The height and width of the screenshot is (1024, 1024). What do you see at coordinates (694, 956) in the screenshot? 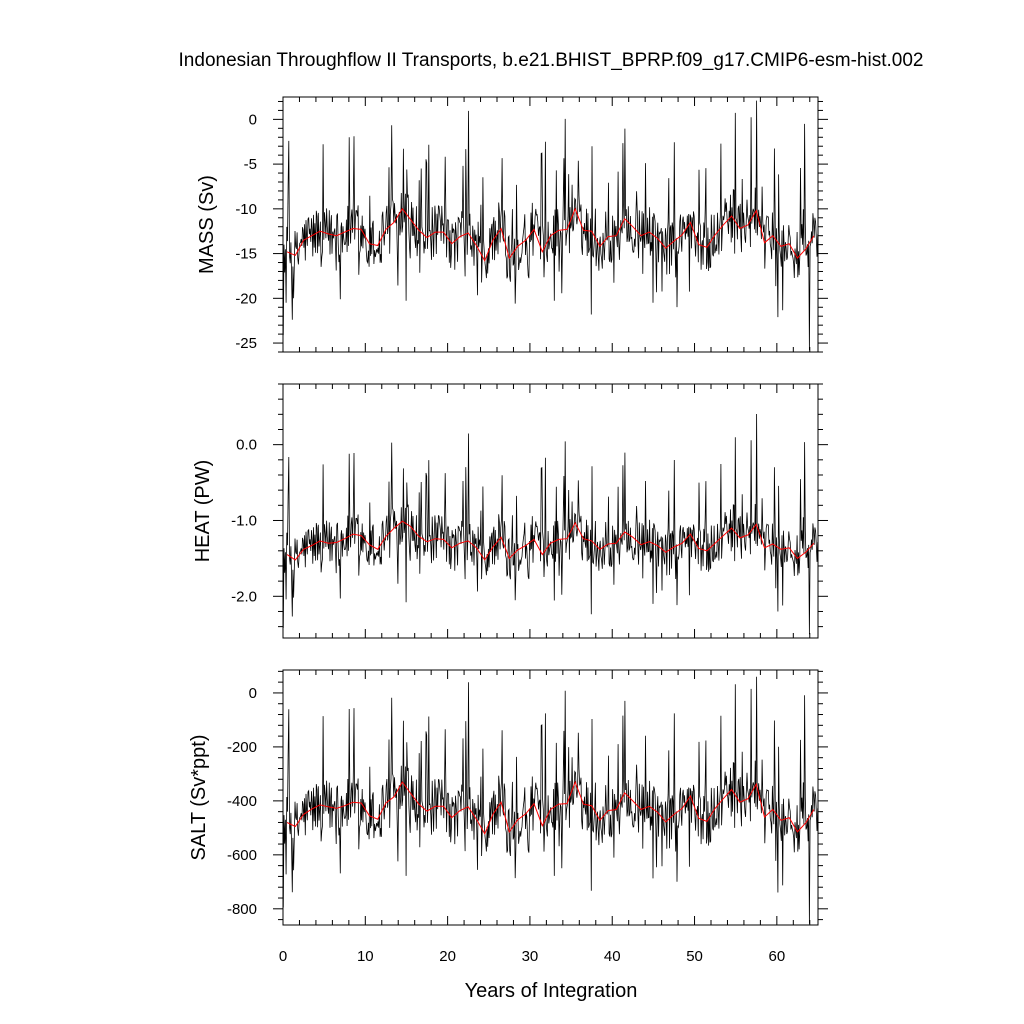
I see `x-tick-label: 50` at bounding box center [694, 956].